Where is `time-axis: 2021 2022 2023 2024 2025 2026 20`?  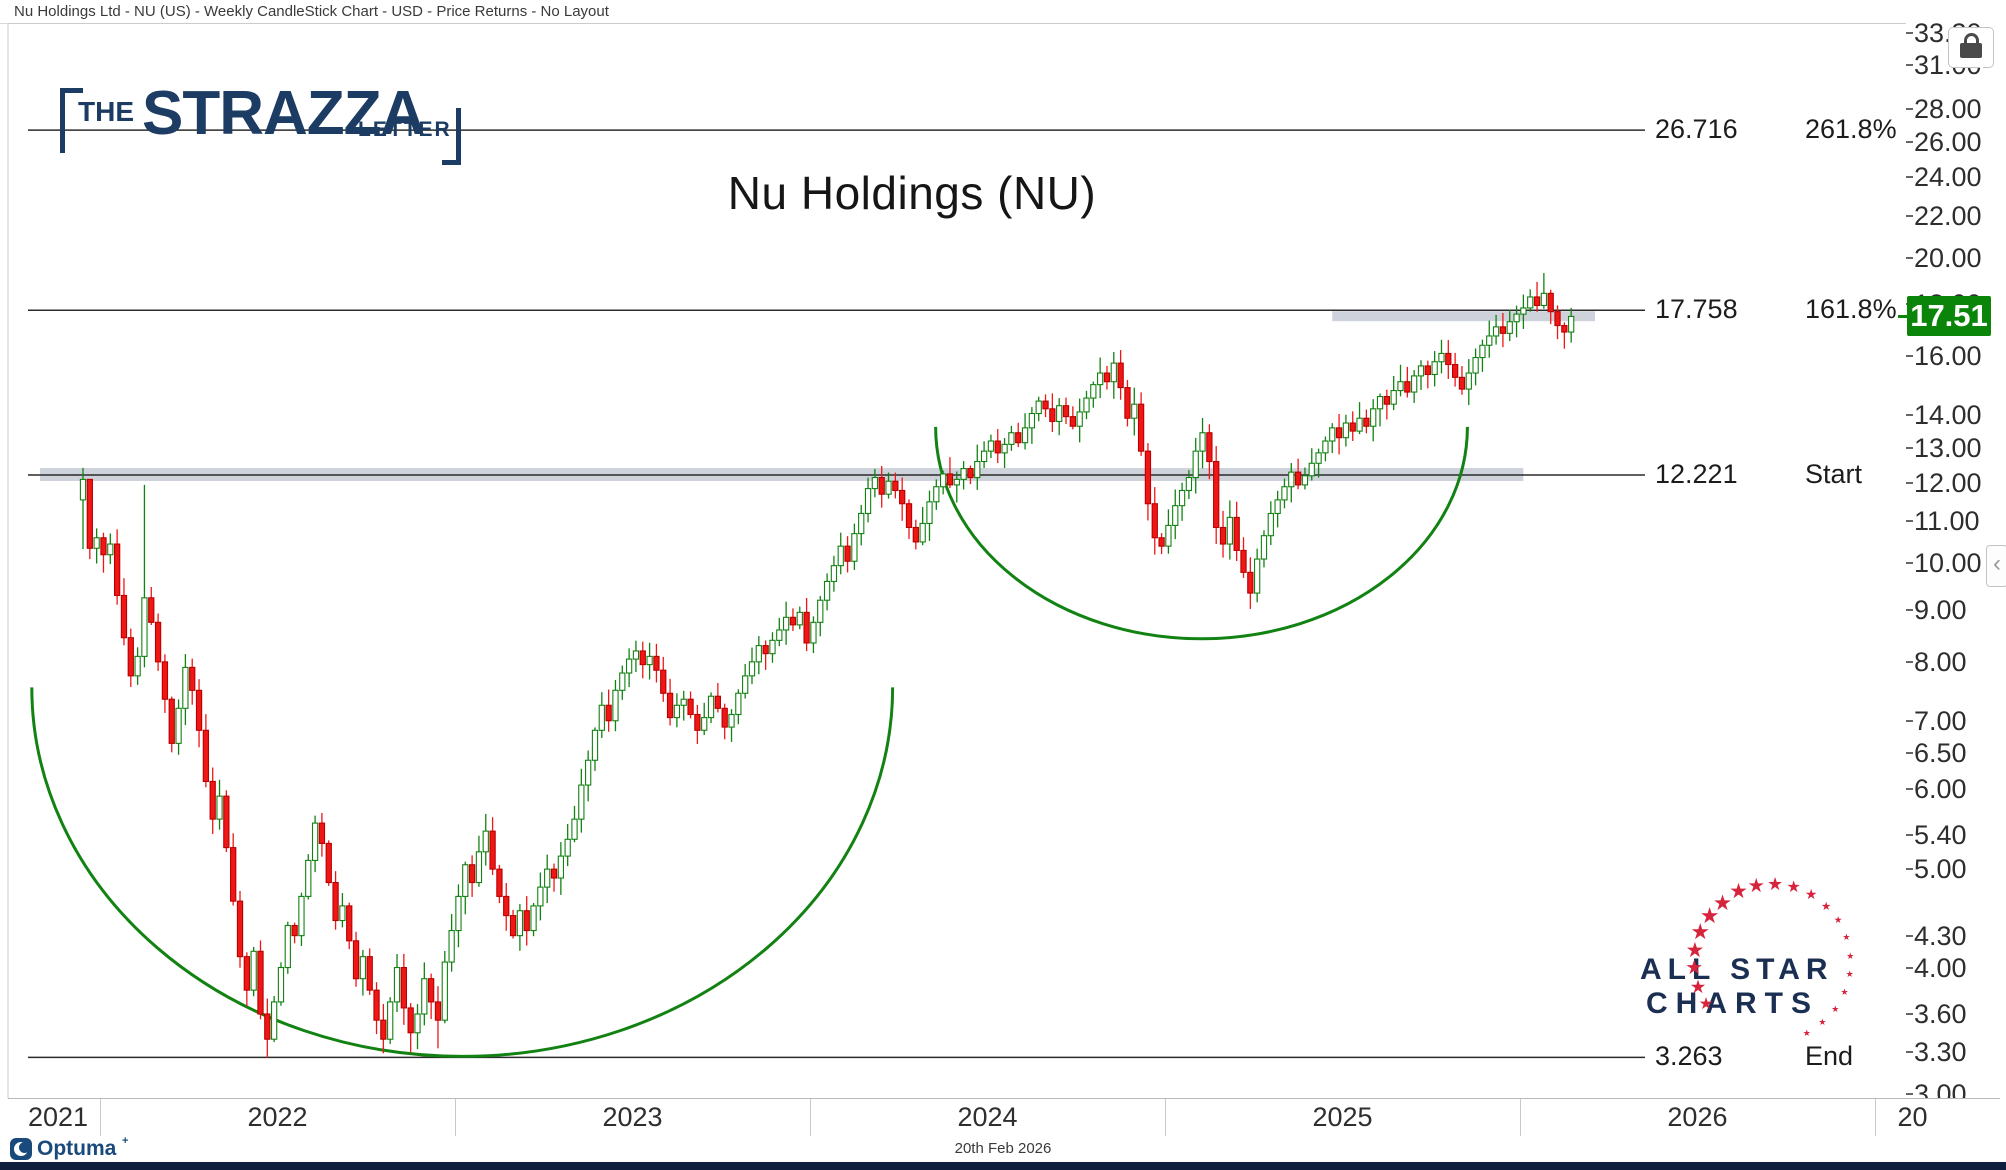 time-axis: 2021 2022 2023 2024 2025 2026 20 is located at coordinates (1004, 1117).